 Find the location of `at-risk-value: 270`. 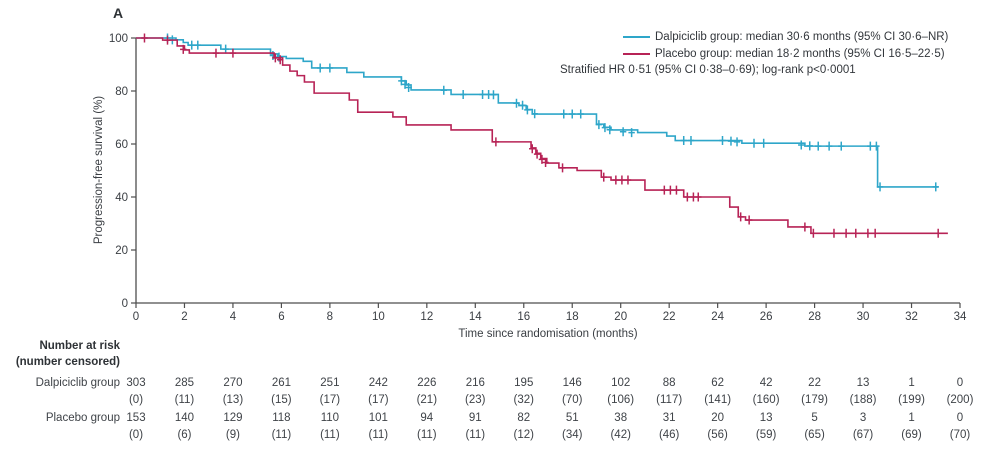

at-risk-value: 270 is located at coordinates (233, 383).